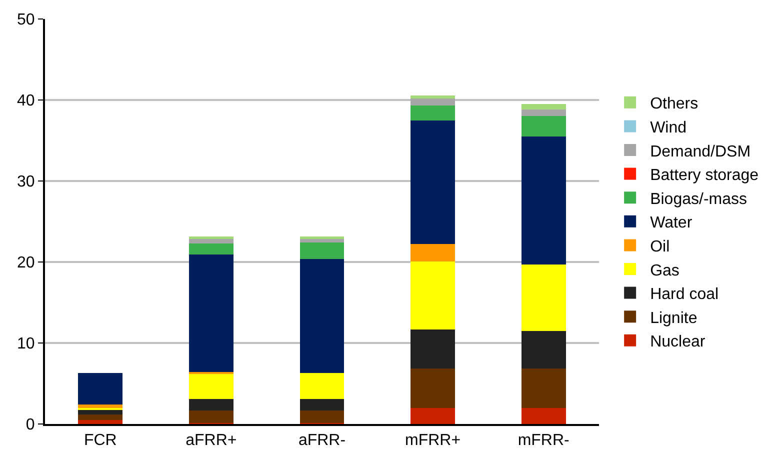 The height and width of the screenshot is (461, 776). What do you see at coordinates (26, 344) in the screenshot?
I see `y-tick-label: 10` at bounding box center [26, 344].